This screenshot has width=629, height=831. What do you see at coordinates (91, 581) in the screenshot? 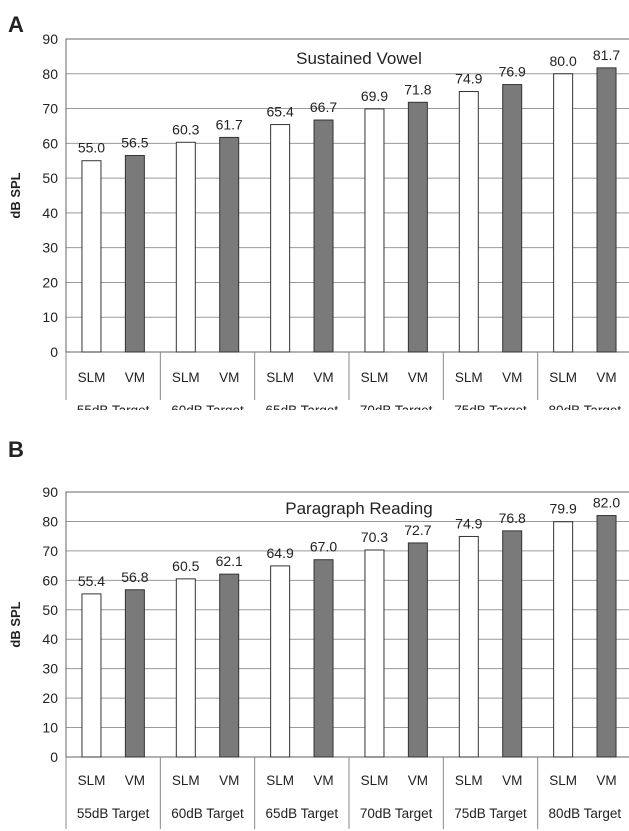
I see `data-label: 55.4` at bounding box center [91, 581].